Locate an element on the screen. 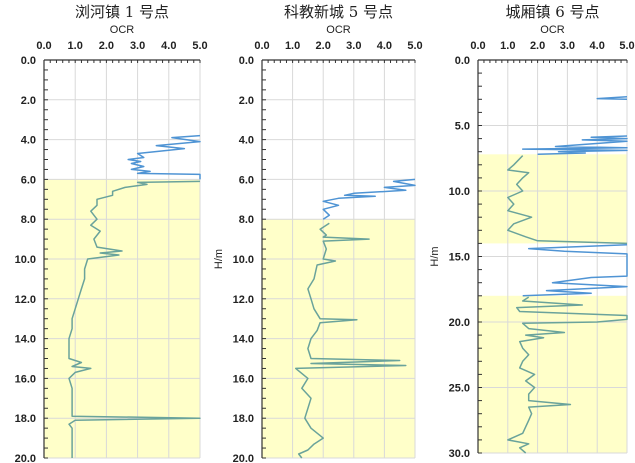 This screenshot has height=463, width=635. y-tick-label: 5.0 is located at coordinates (462, 127).